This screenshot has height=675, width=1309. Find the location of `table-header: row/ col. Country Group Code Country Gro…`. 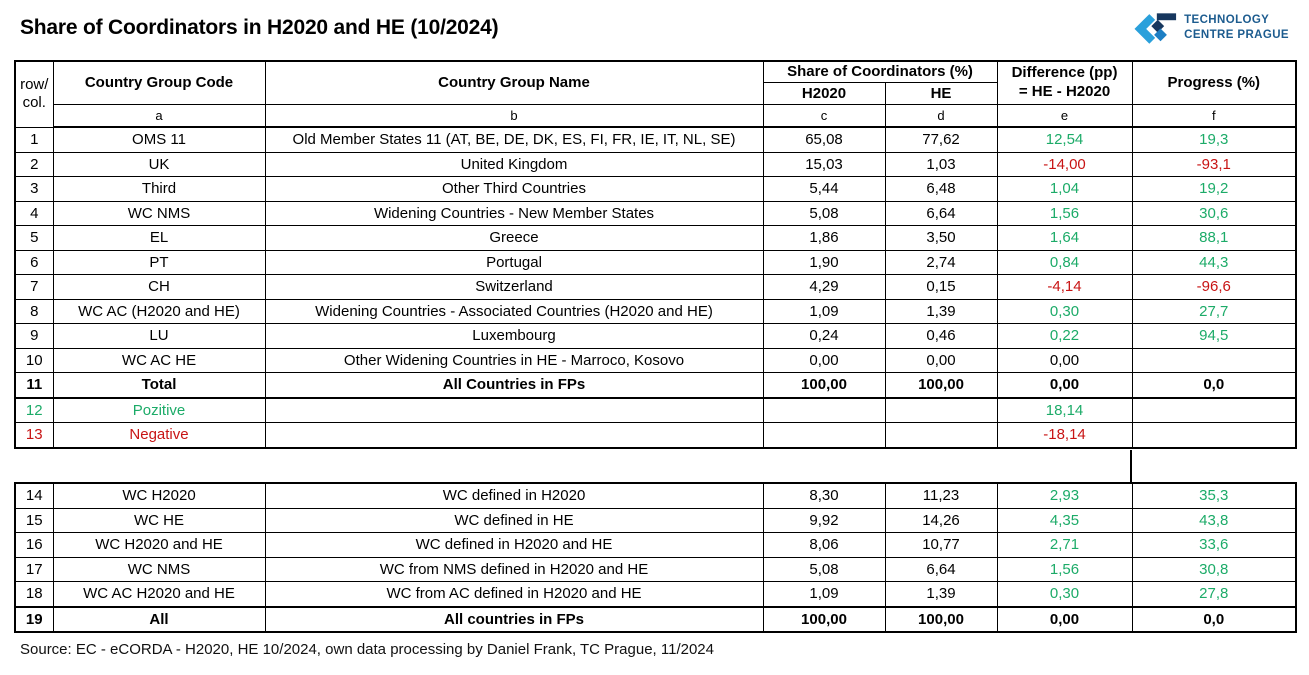

table-header: row/ col. Country Group Code Country Gro… is located at coordinates (655, 94).